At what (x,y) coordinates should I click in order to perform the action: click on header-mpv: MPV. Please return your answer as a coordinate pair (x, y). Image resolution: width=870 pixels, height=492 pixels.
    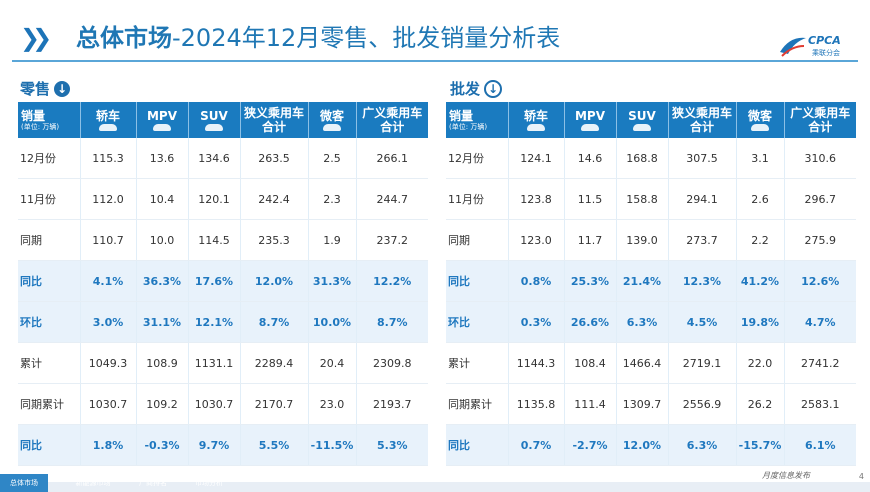
    Looking at the image, I should click on (589, 120).